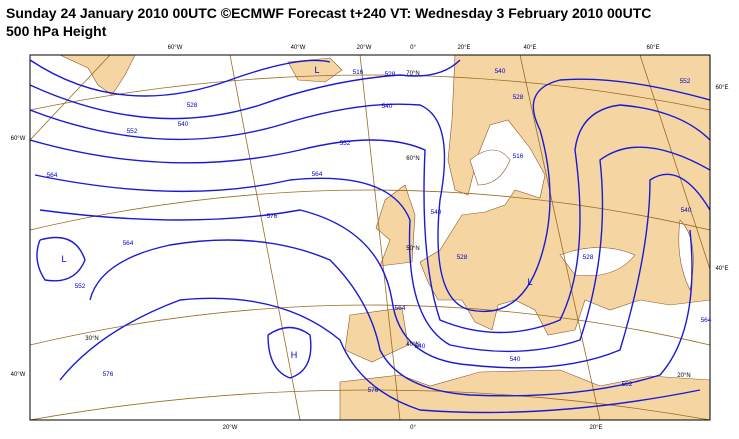 The width and height of the screenshot is (739, 439). I want to click on latitude-label: 50°N, so click(412, 249).